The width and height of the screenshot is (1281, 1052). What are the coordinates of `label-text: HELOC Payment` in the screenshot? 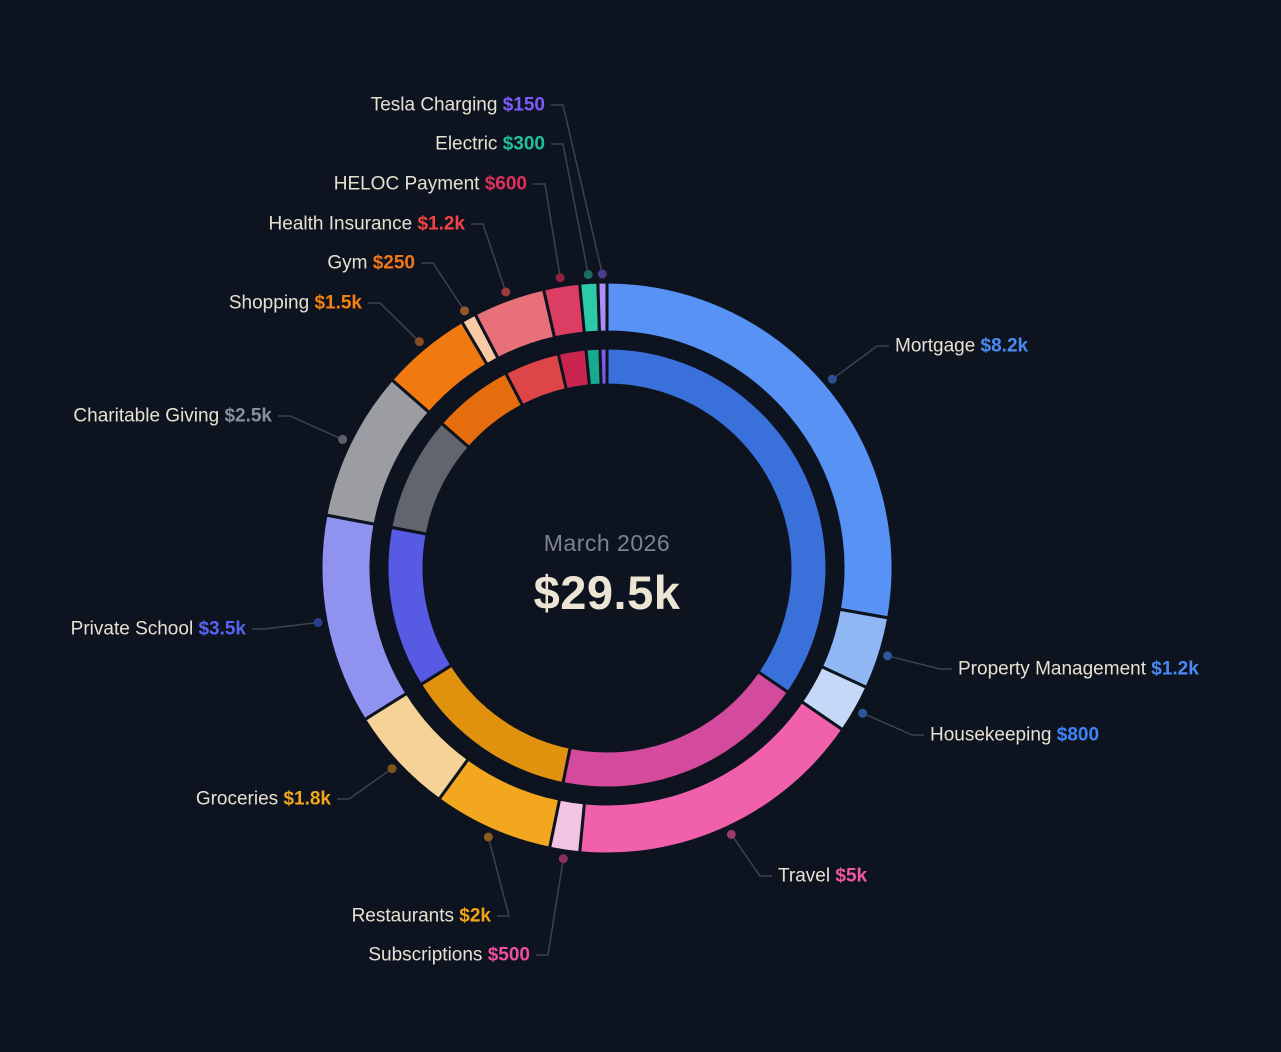 It's located at (409, 184).